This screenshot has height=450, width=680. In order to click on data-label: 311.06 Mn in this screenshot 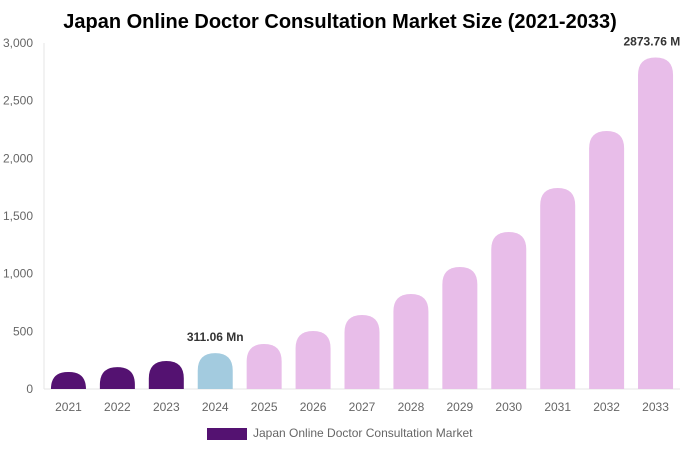, I will do `click(215, 337)`.